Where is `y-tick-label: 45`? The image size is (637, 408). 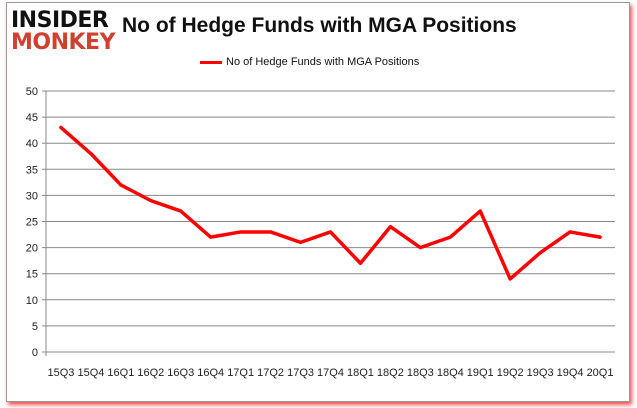 y-tick-label: 45 is located at coordinates (32, 118).